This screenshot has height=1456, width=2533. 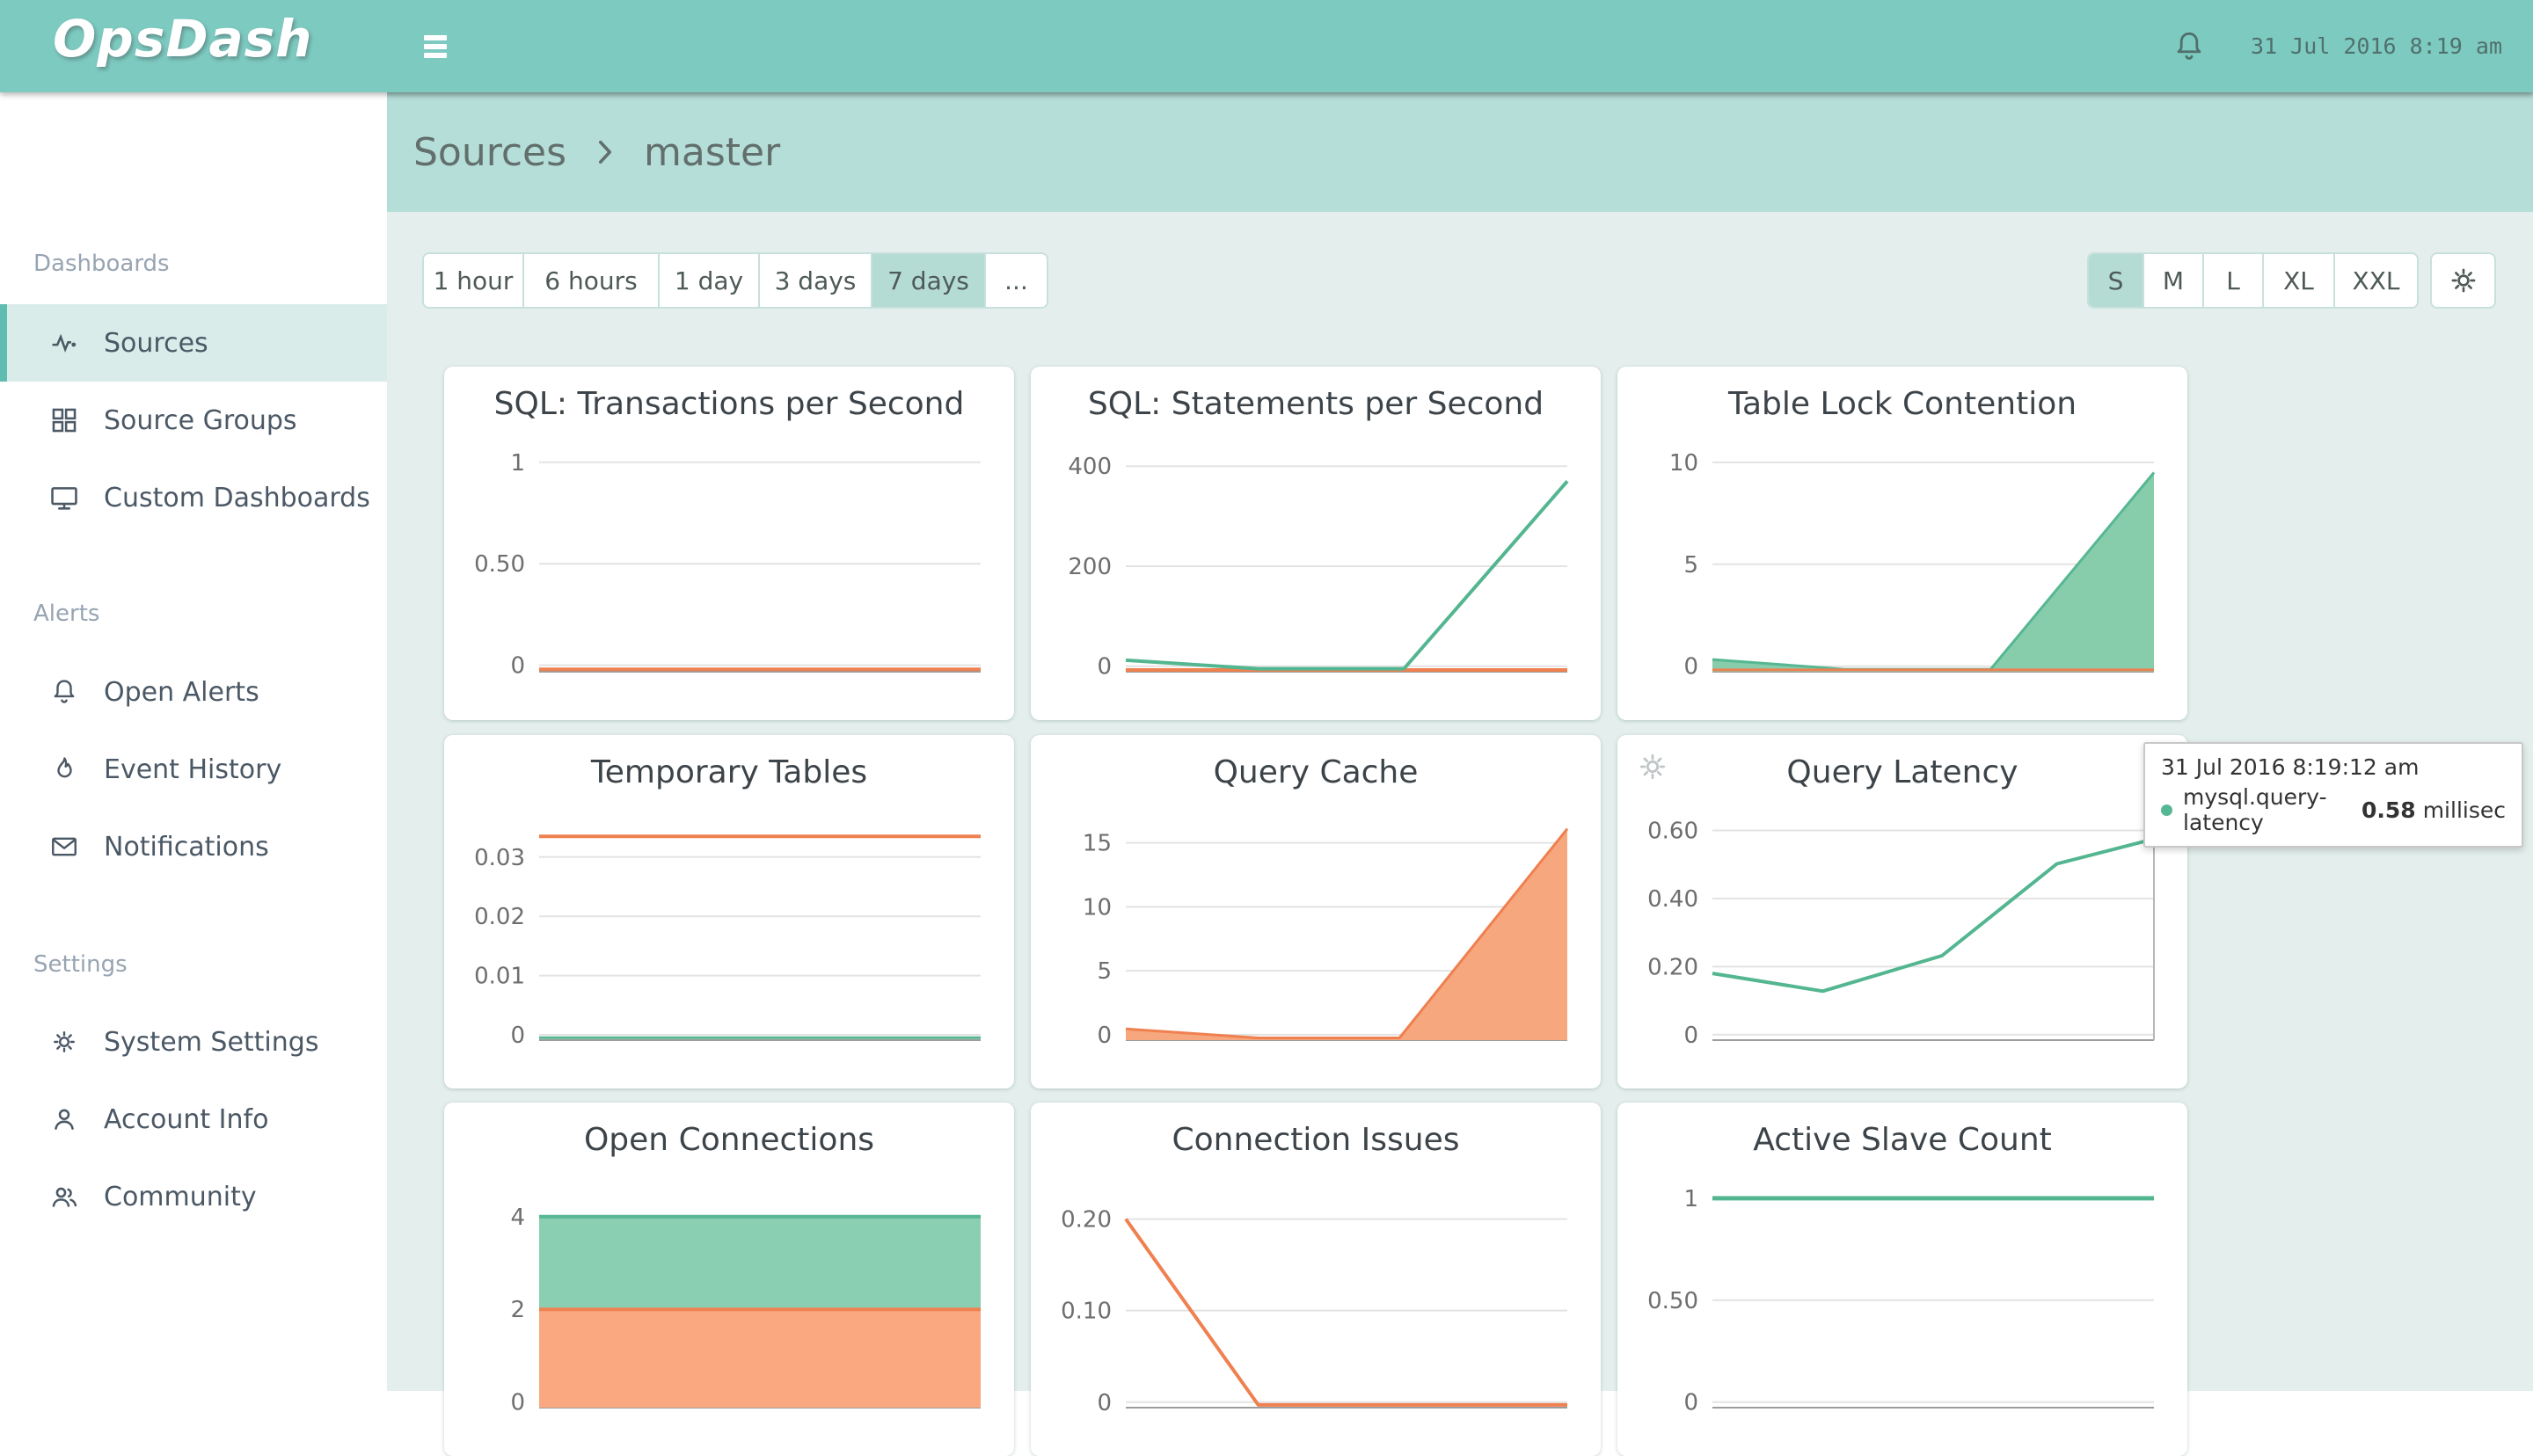 I want to click on chart-title: Active Slave Count, so click(x=1903, y=1140).